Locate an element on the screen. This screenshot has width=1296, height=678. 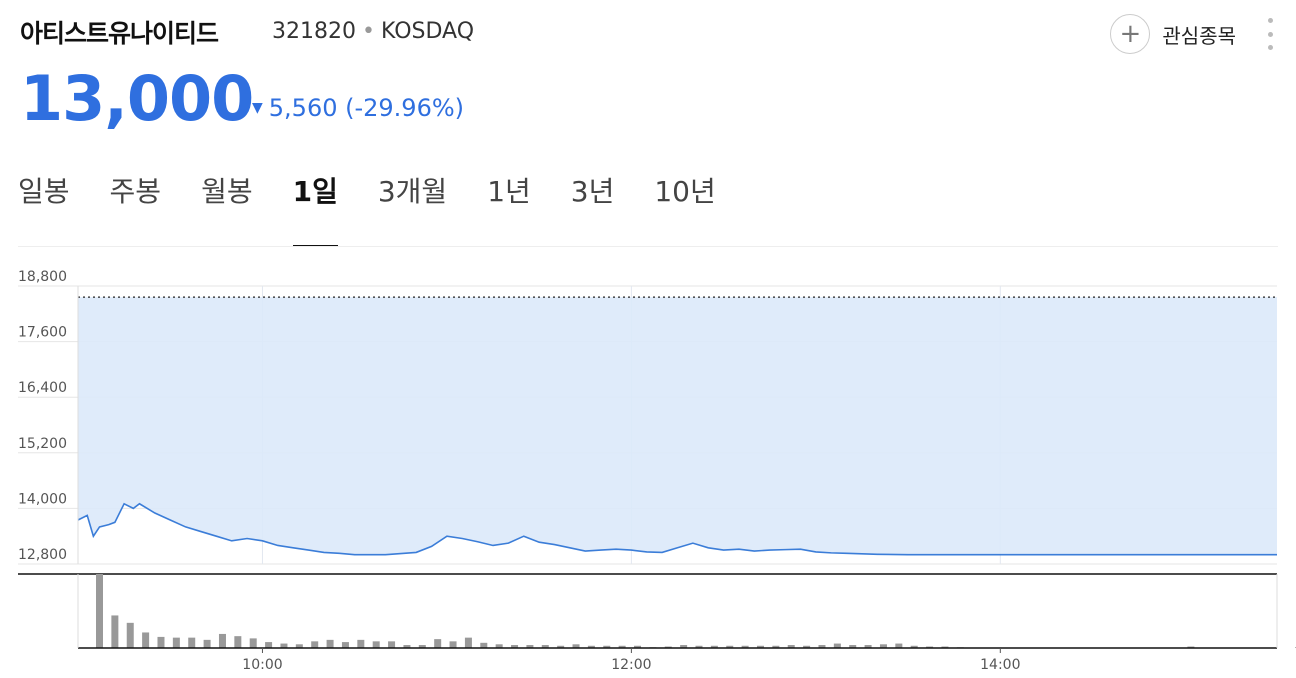
stock-header: 아티스트유나이티드 321820 • KOSDAQ + 관심종목 is located at coordinates (648, 34).